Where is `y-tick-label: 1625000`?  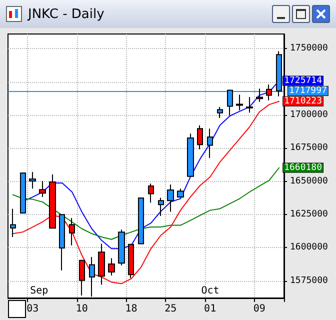
y-tick-label: 1625000 is located at coordinates (309, 214).